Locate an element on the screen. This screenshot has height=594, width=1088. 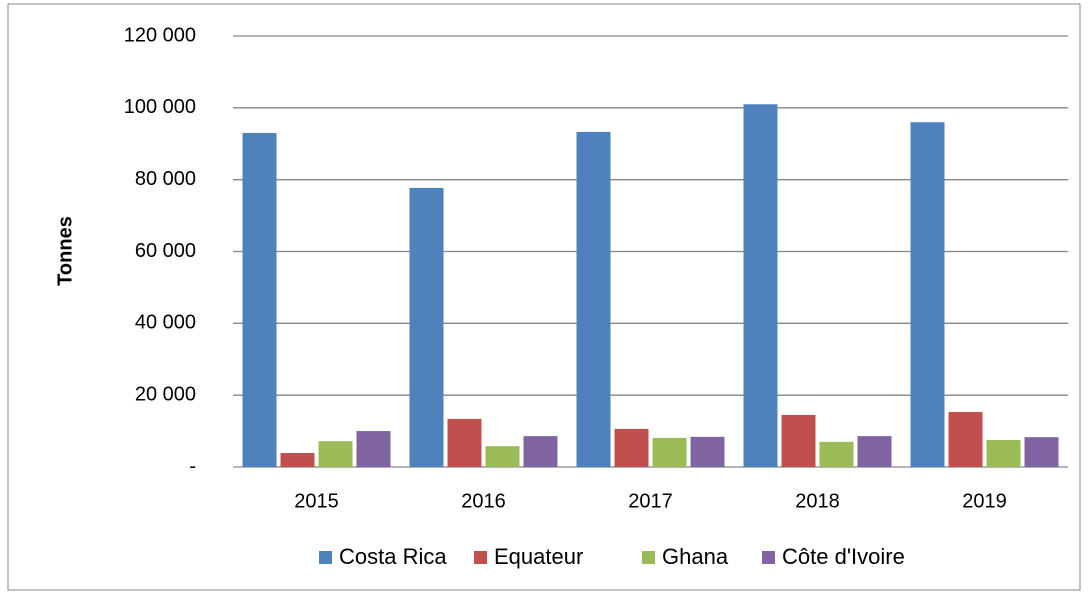
y-axis-label: Tonnes is located at coordinates (65, 251).